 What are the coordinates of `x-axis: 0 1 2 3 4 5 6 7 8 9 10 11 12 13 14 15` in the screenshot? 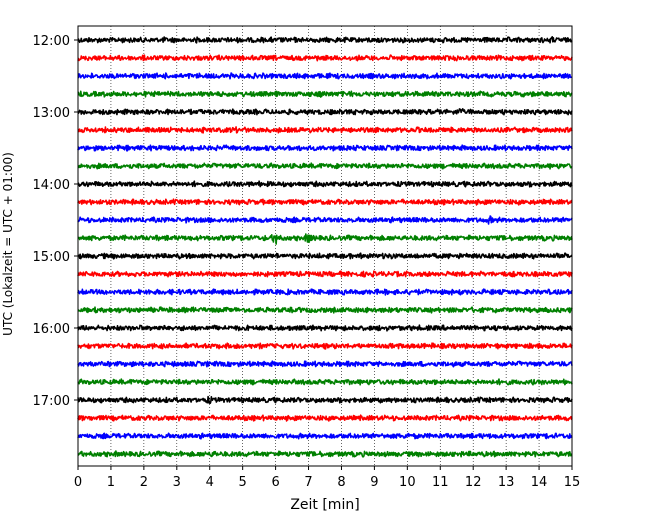 It's located at (327, 478).